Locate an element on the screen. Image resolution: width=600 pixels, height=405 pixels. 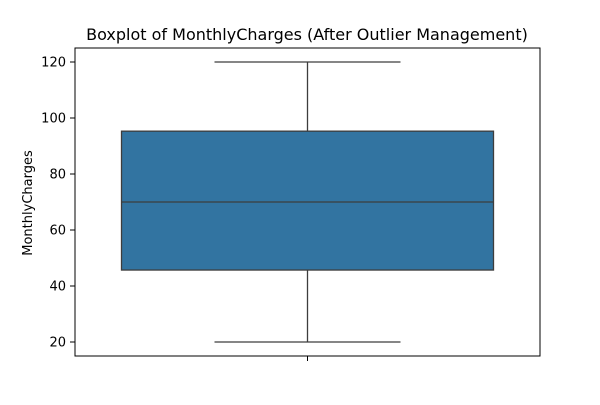
y-tick-label: 80 is located at coordinates (57, 175).